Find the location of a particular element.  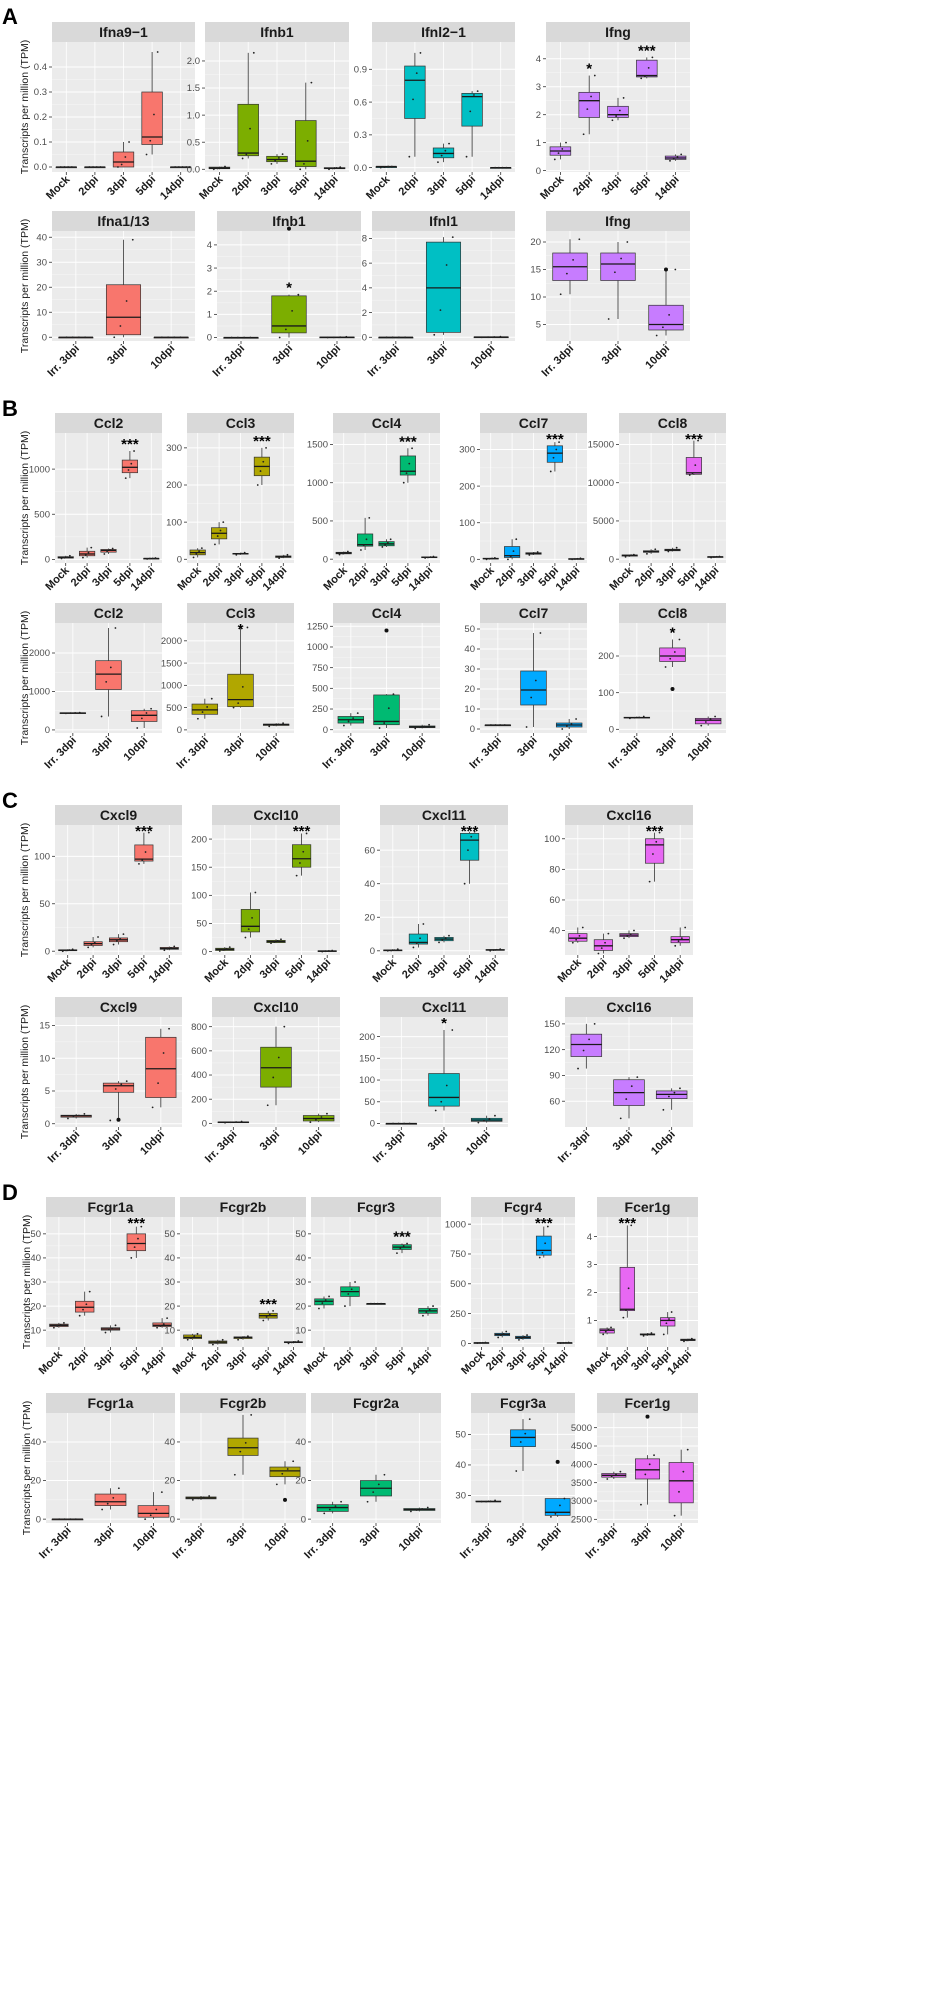

box-3dpi is located at coordinates (618, 111).